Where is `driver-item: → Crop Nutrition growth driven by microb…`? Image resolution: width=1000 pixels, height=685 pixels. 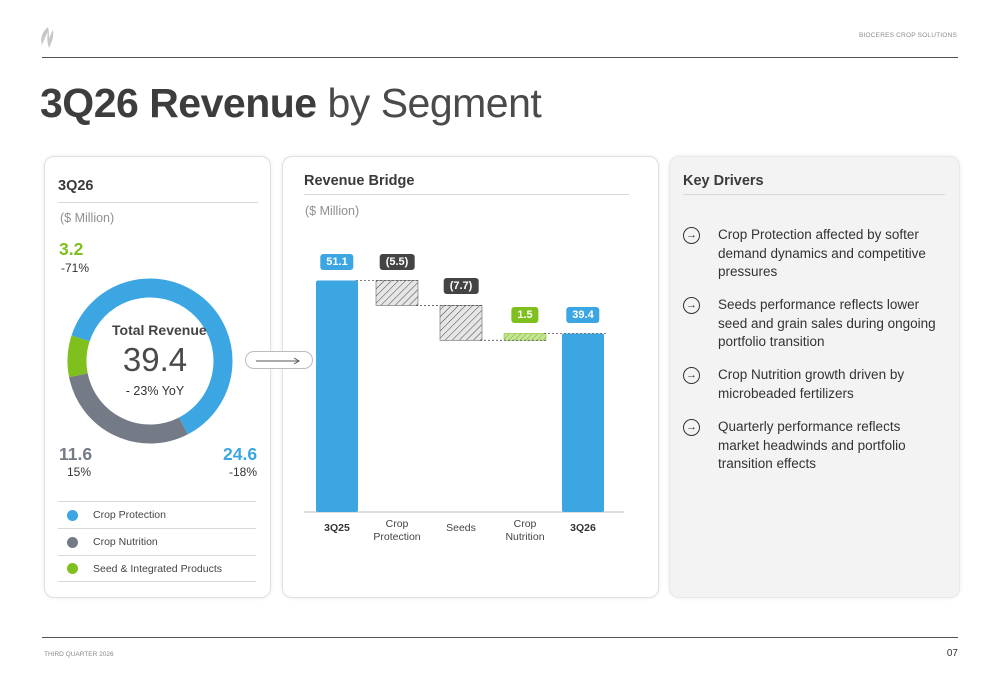
driver-item: → Crop Nutrition growth driven by microb… is located at coordinates (813, 384).